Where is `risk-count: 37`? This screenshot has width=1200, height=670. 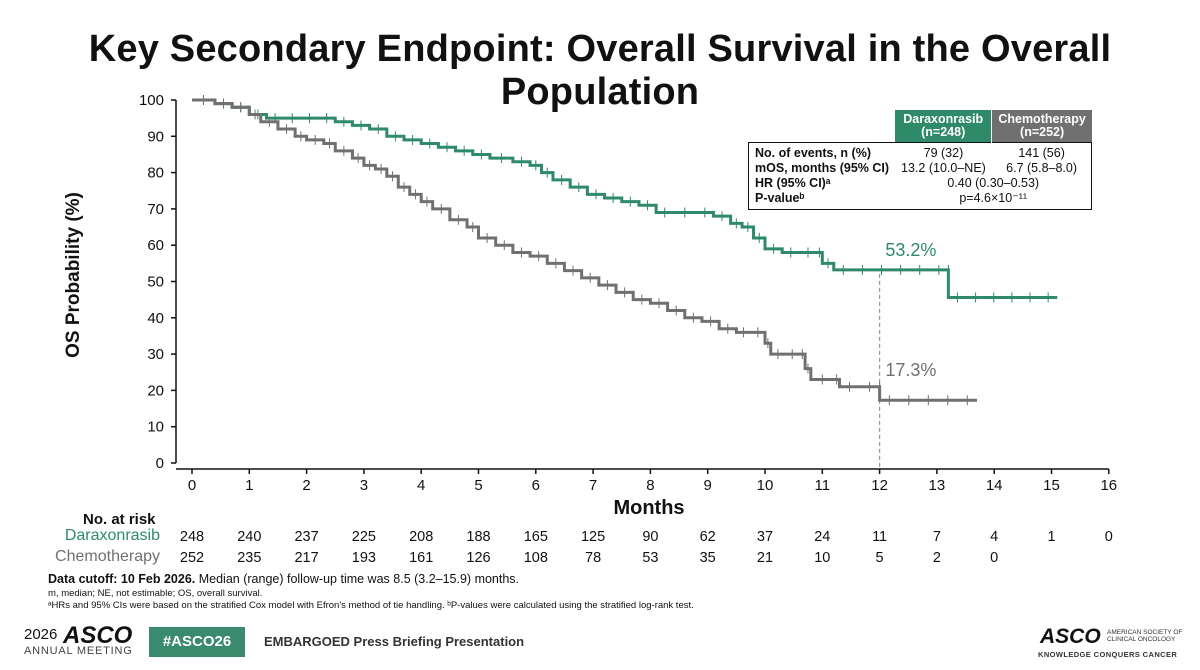 risk-count: 37 is located at coordinates (765, 537).